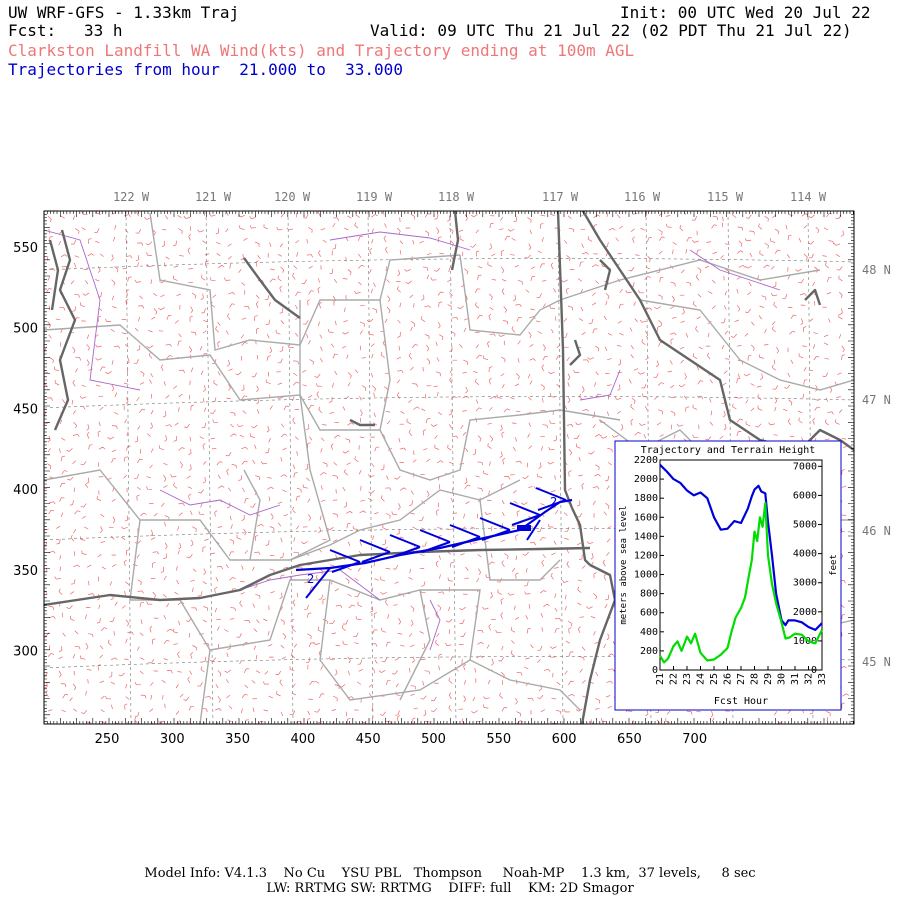 The height and width of the screenshot is (900, 900). Describe the element at coordinates (741, 701) in the screenshot. I see `inset-xlabel: Fcst Hour` at that location.